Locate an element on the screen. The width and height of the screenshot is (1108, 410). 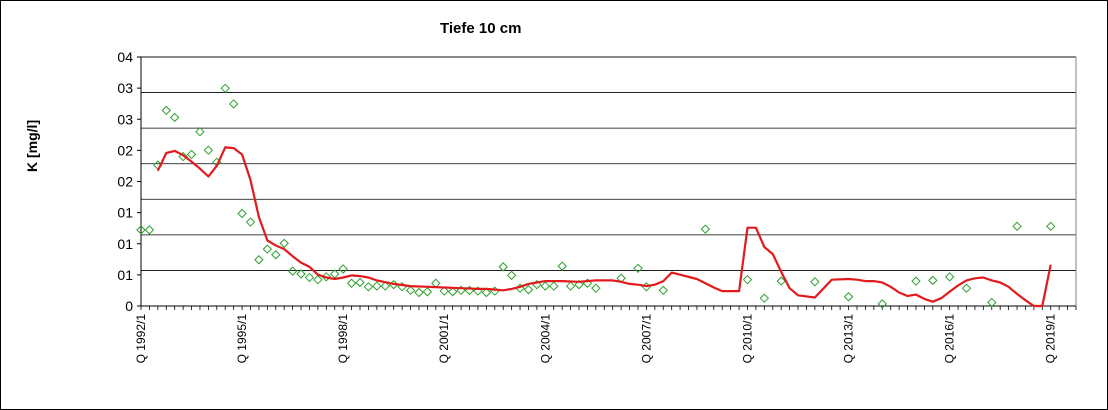
y-tick-label: 0 is located at coordinates (129, 306).